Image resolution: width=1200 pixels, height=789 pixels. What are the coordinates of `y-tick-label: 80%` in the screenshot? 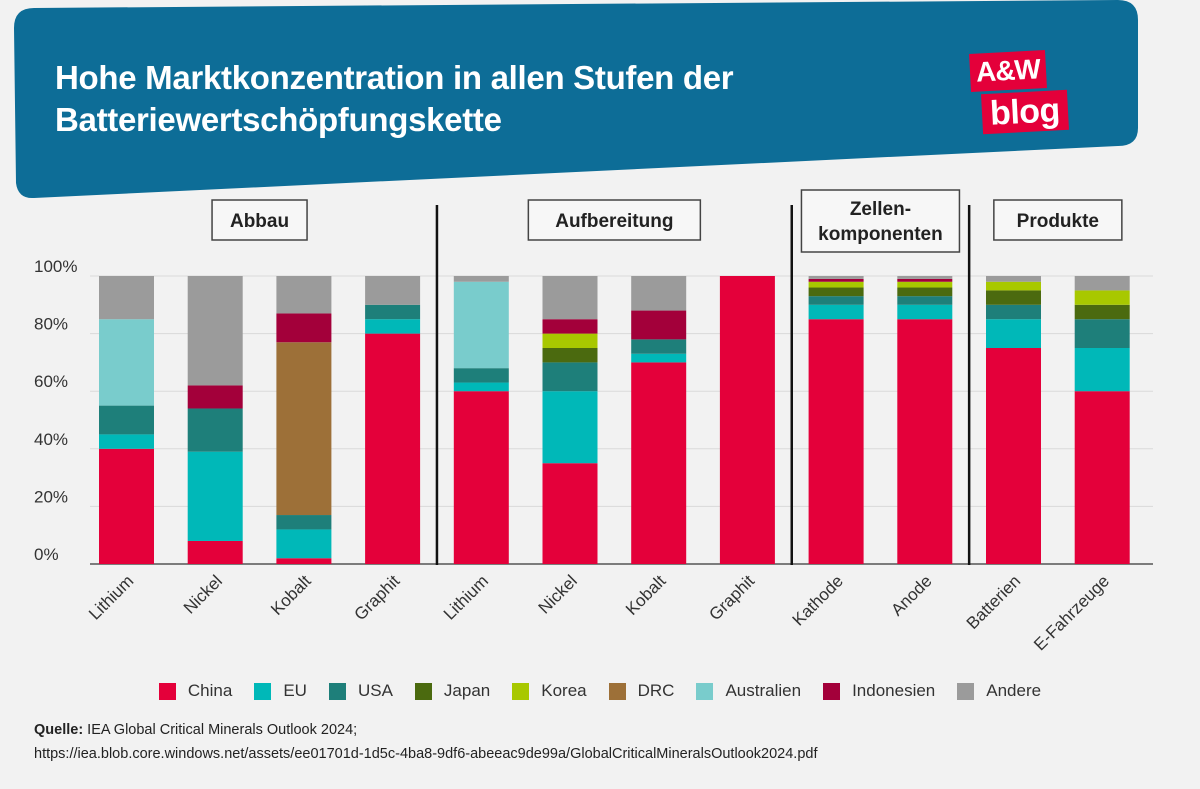 It's located at (51, 324).